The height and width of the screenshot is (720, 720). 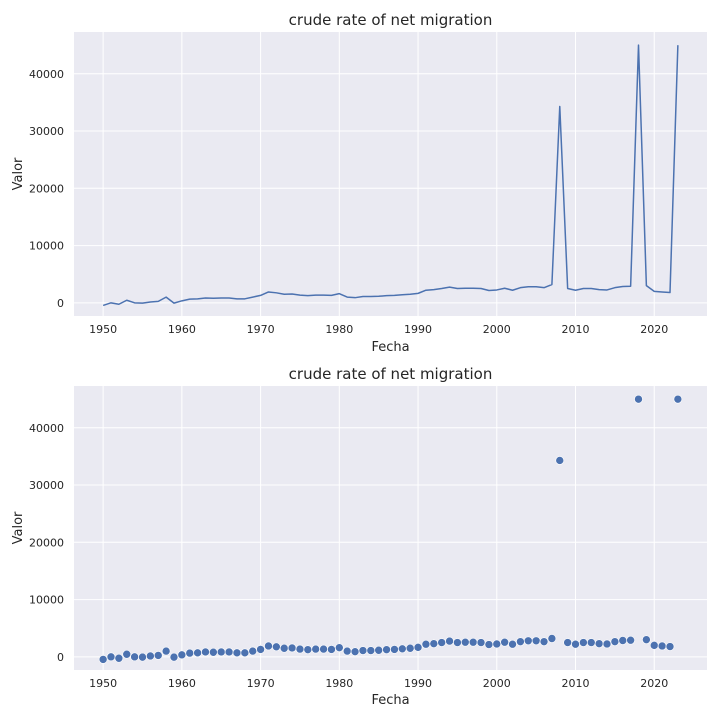 I want to click on x-tick-label: 2020, so click(x=654, y=329).